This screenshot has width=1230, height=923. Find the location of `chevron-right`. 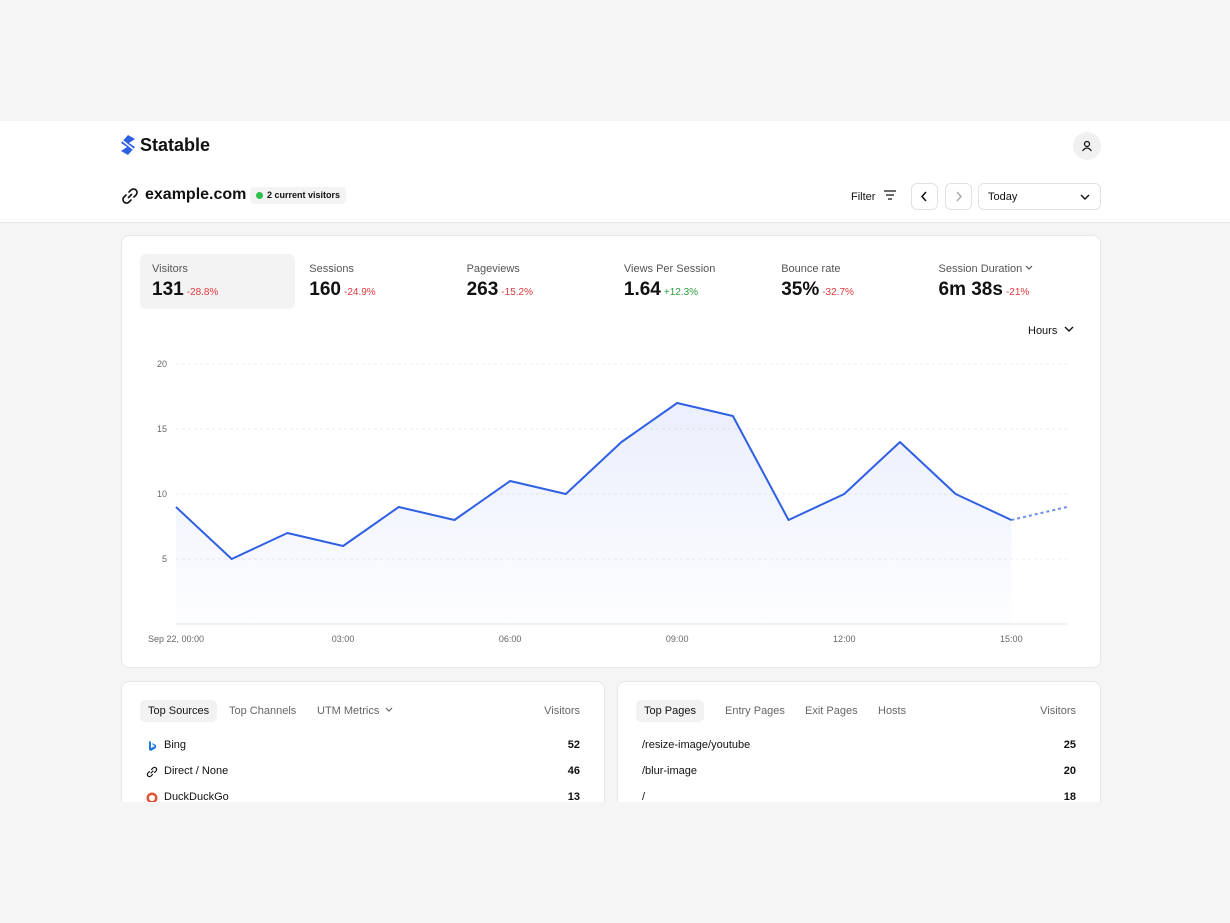

chevron-right is located at coordinates (959, 196).